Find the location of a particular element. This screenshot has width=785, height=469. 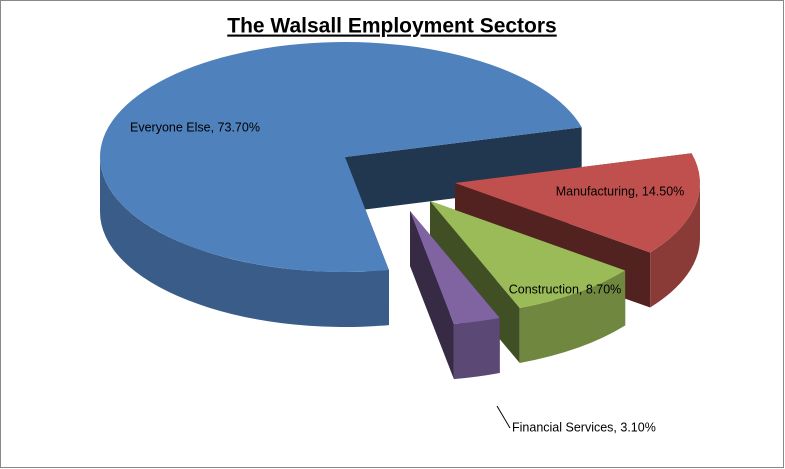

chart-title: The Walsall Employment Sectors is located at coordinates (391, 26).